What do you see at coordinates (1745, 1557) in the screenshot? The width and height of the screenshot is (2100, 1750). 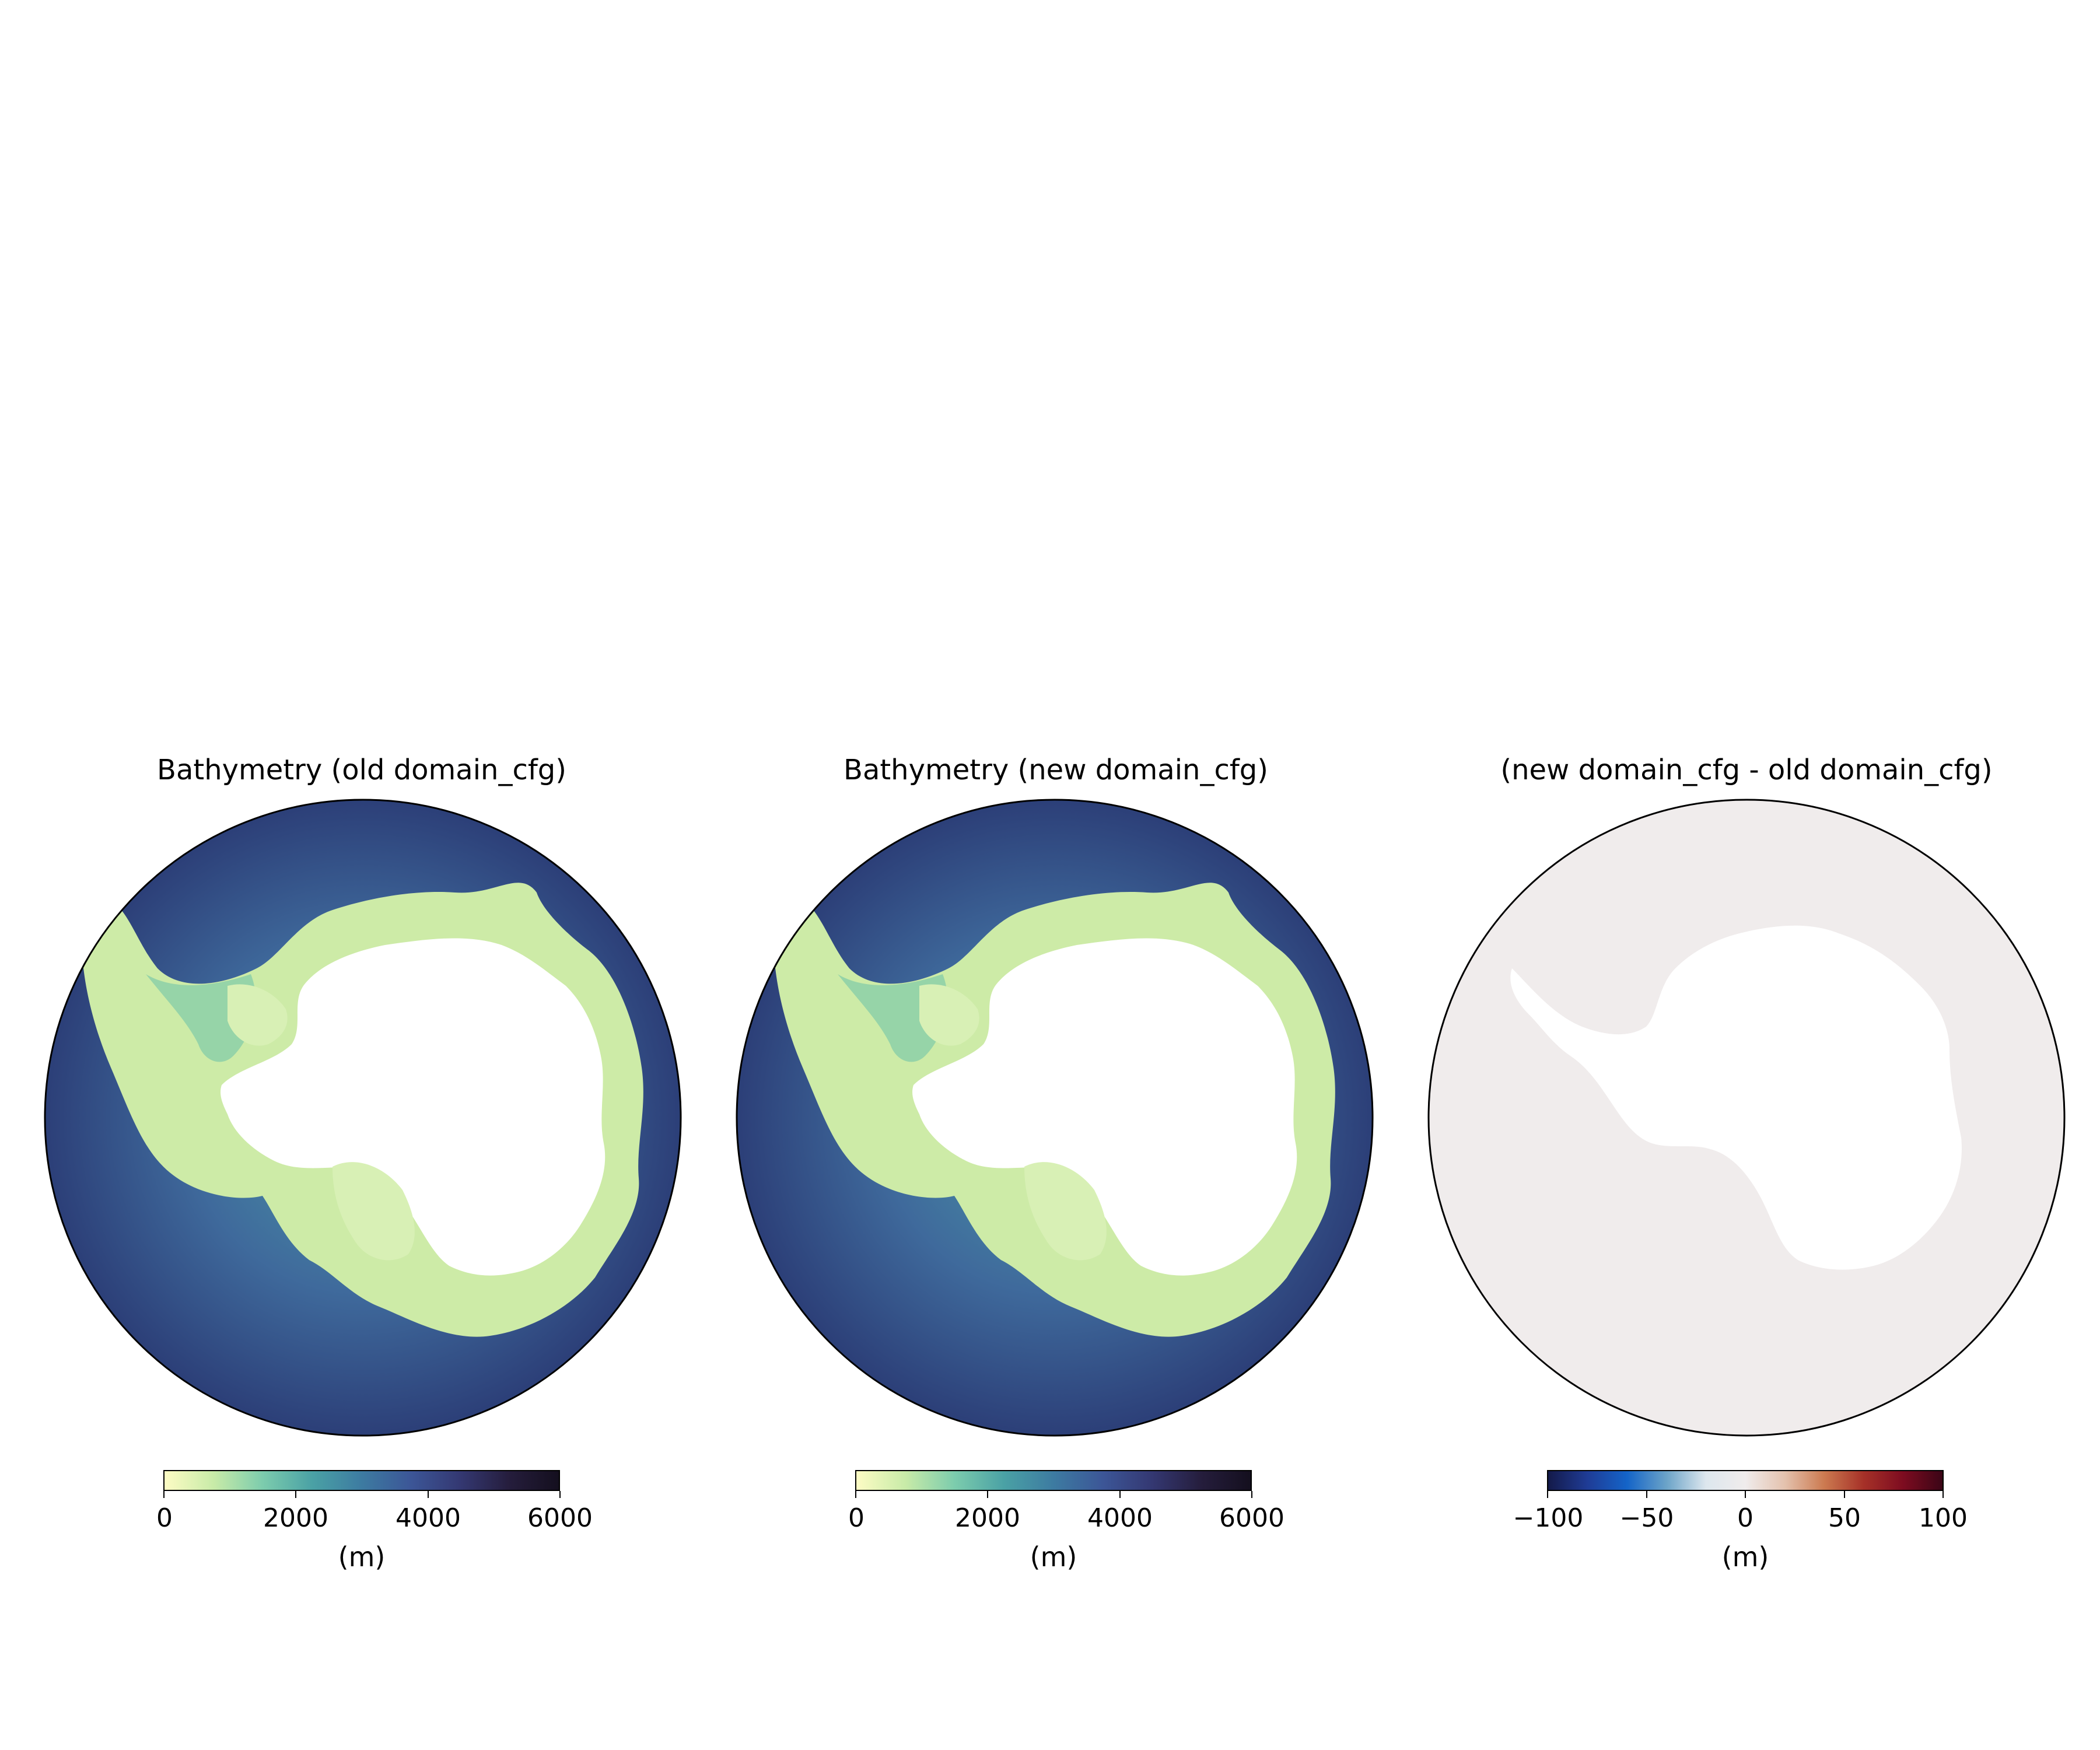 I see `colorbar-unit-diff: (m)` at bounding box center [1745, 1557].